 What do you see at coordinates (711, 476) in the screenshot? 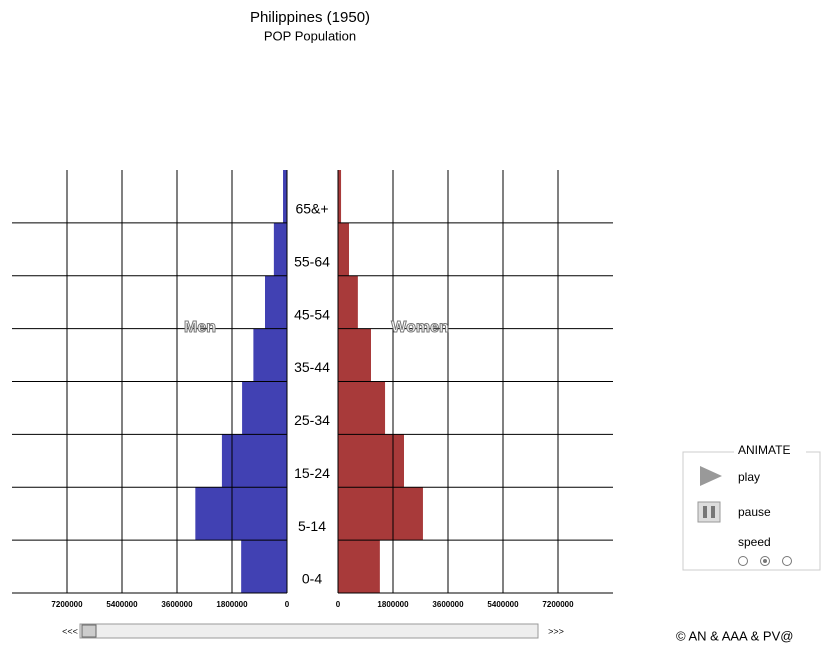
I see `play-icon` at bounding box center [711, 476].